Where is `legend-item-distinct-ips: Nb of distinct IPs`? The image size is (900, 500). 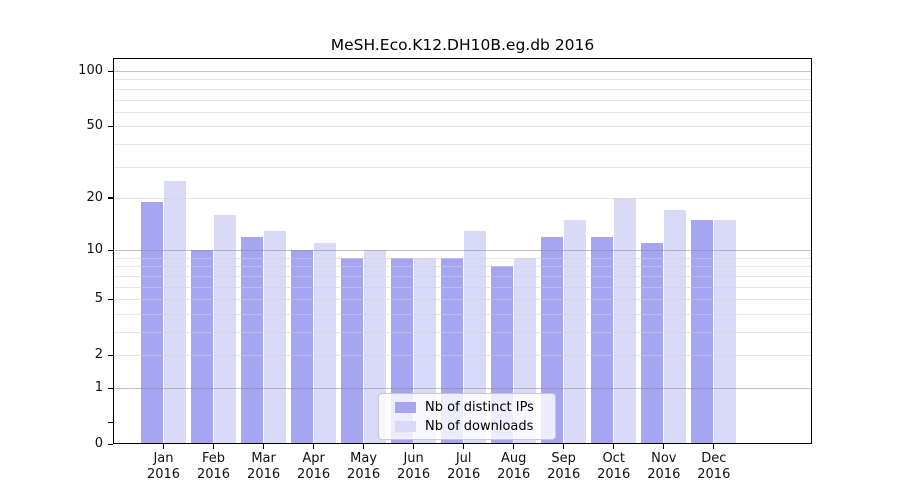 legend-item-distinct-ips: Nb of distinct IPs is located at coordinates (471, 407).